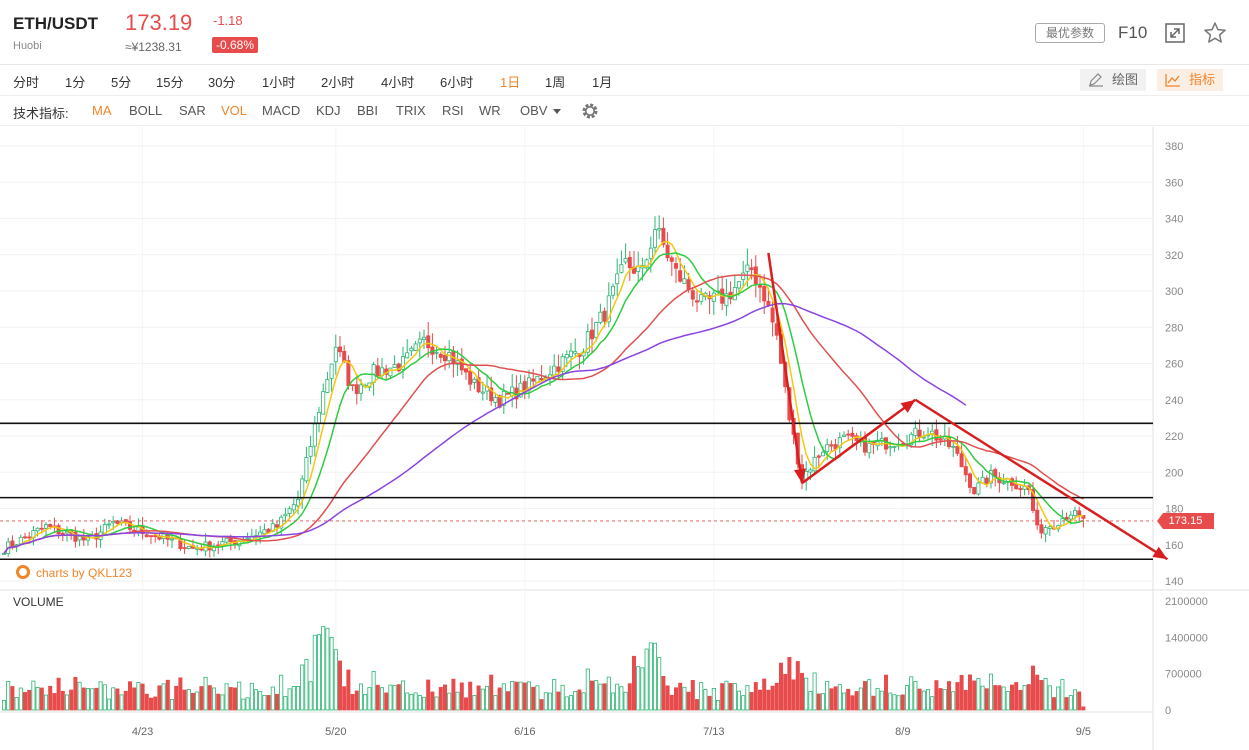 The image size is (1249, 750). I want to click on indicator-obv: OBV, so click(534, 110).